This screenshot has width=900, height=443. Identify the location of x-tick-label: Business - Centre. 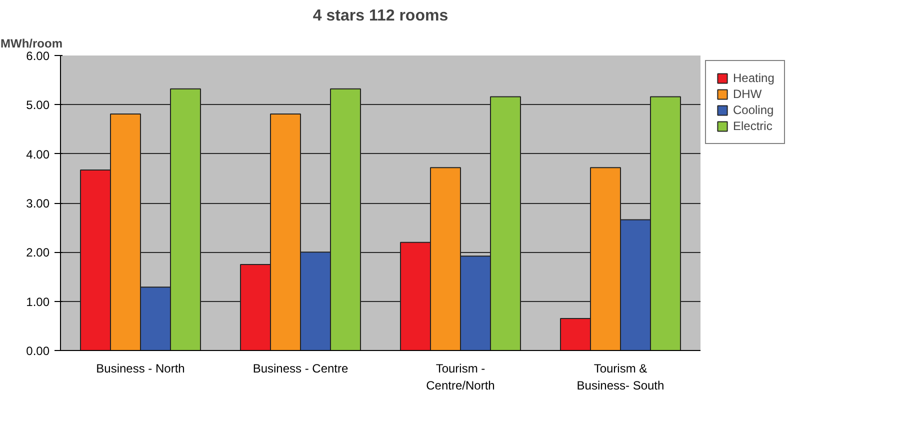
(300, 369).